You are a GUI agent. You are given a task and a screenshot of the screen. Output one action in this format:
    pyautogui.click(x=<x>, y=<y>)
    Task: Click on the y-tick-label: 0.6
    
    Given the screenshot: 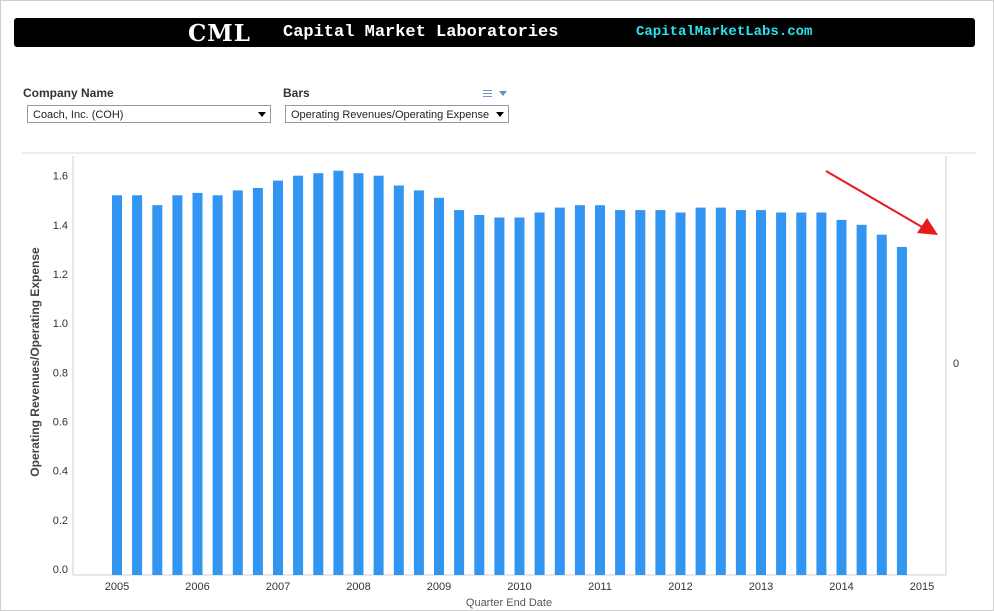 What is the action you would take?
    pyautogui.click(x=60, y=423)
    